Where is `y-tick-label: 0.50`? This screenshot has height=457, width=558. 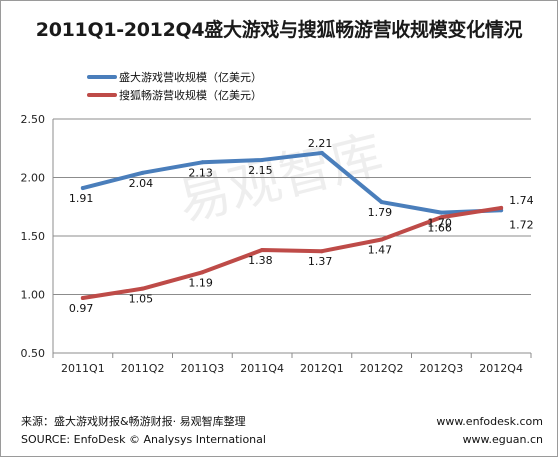 y-tick-label: 0.50 is located at coordinates (33, 353).